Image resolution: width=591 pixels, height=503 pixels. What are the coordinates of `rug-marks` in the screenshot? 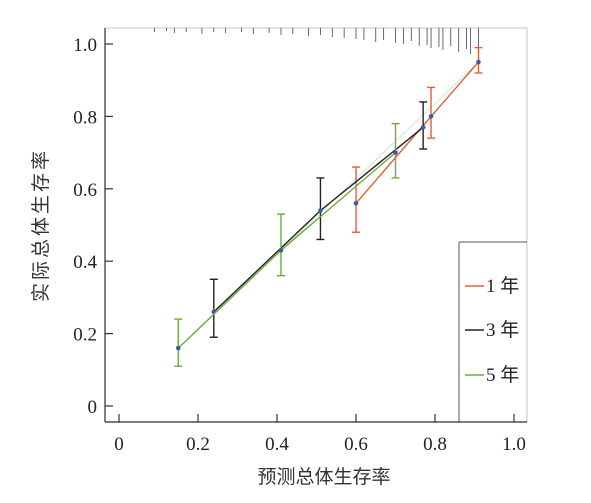 It's located at (316, 41).